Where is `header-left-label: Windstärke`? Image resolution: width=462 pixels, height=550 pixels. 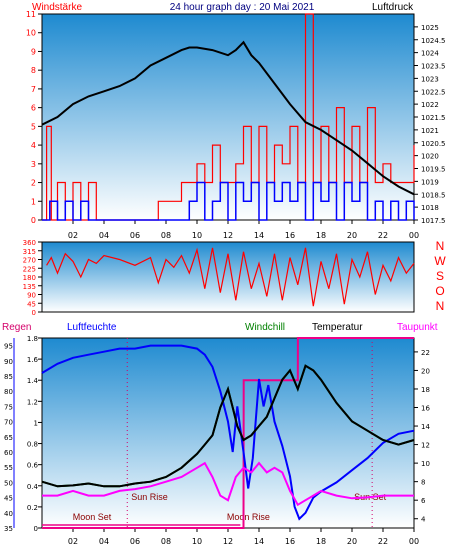
header-left-label: Windstärke is located at coordinates (57, 7).